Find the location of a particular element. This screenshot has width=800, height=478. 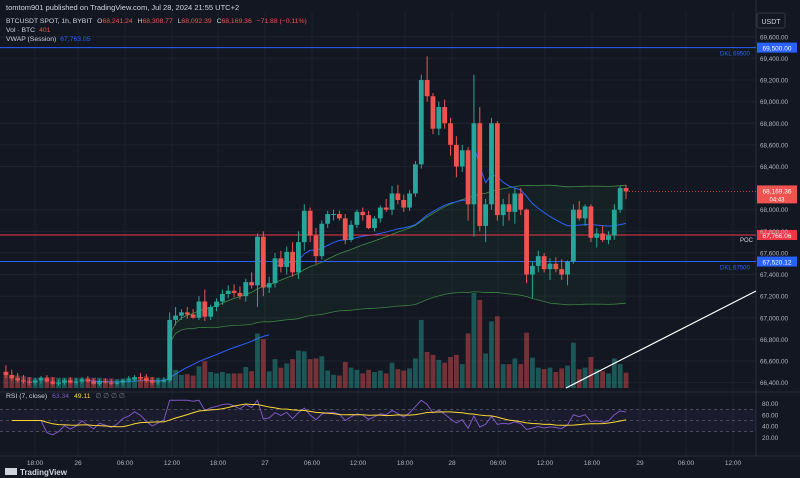

time-tick-label: 12:00 is located at coordinates (545, 463).